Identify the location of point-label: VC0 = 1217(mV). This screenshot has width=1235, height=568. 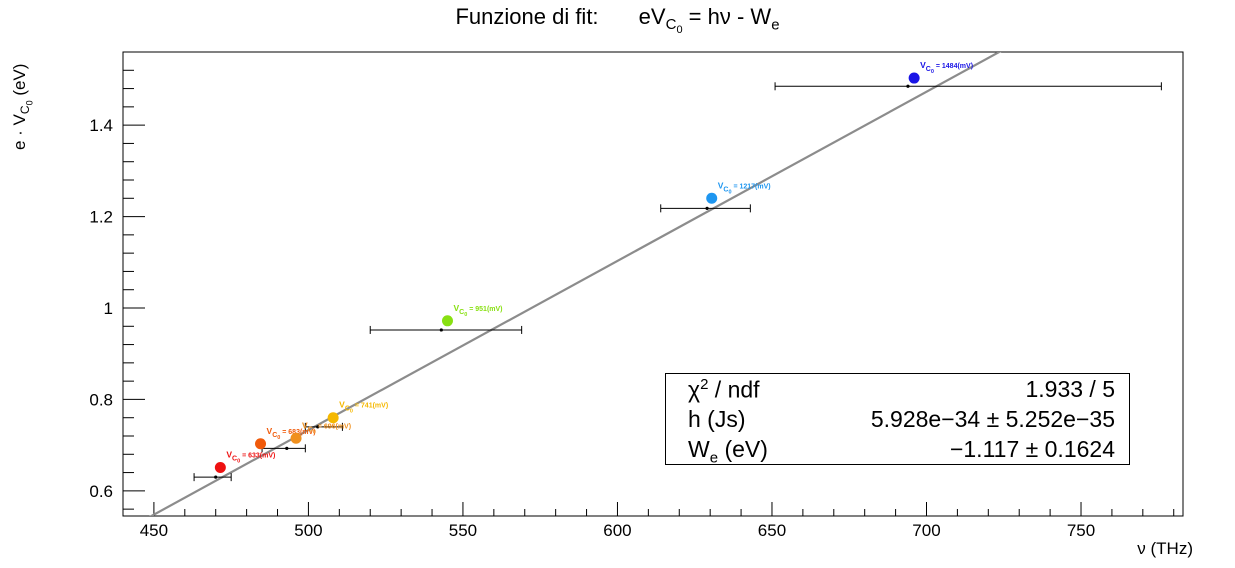
(744, 187).